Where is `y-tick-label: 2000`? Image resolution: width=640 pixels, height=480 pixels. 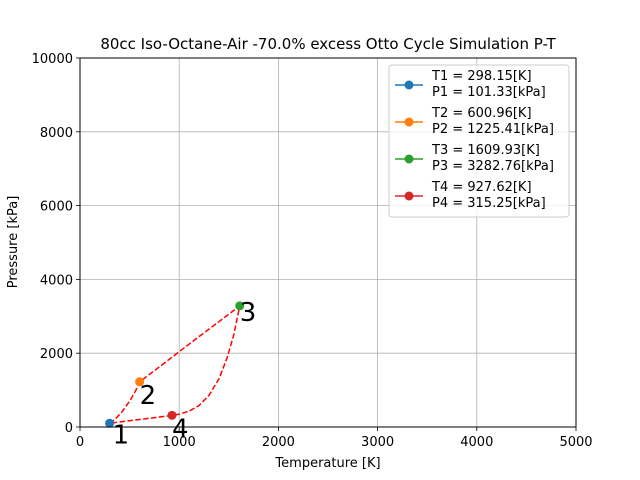
y-tick-label: 2000 is located at coordinates (56, 354).